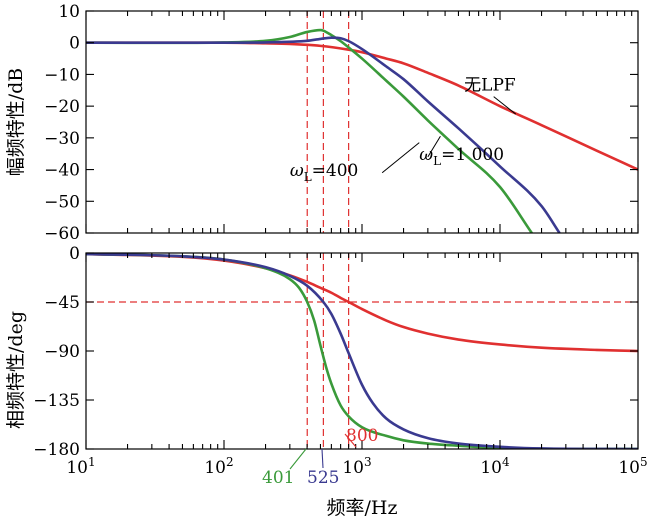 Image resolution: width=655 pixels, height=521 pixels. Describe the element at coordinates (490, 85) in the screenshot. I see `label-no-lpf: 无LPF` at that location.